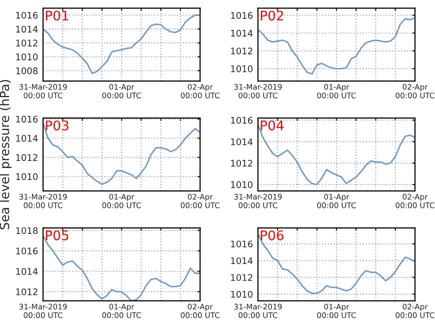 The height and width of the screenshot is (327, 435). I want to click on annotation: P05, so click(57, 235).